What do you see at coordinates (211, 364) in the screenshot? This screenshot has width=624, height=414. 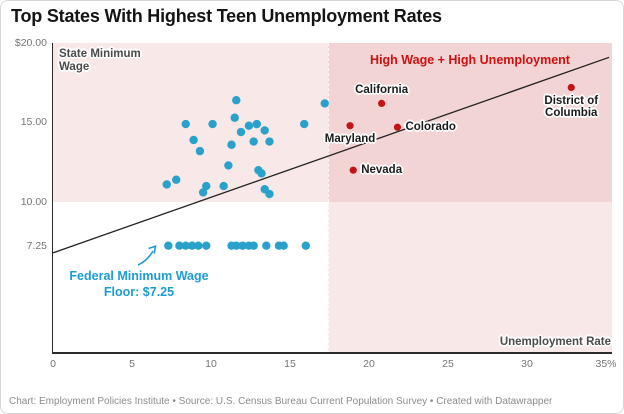 I see `x-tick-label: 10` at bounding box center [211, 364].